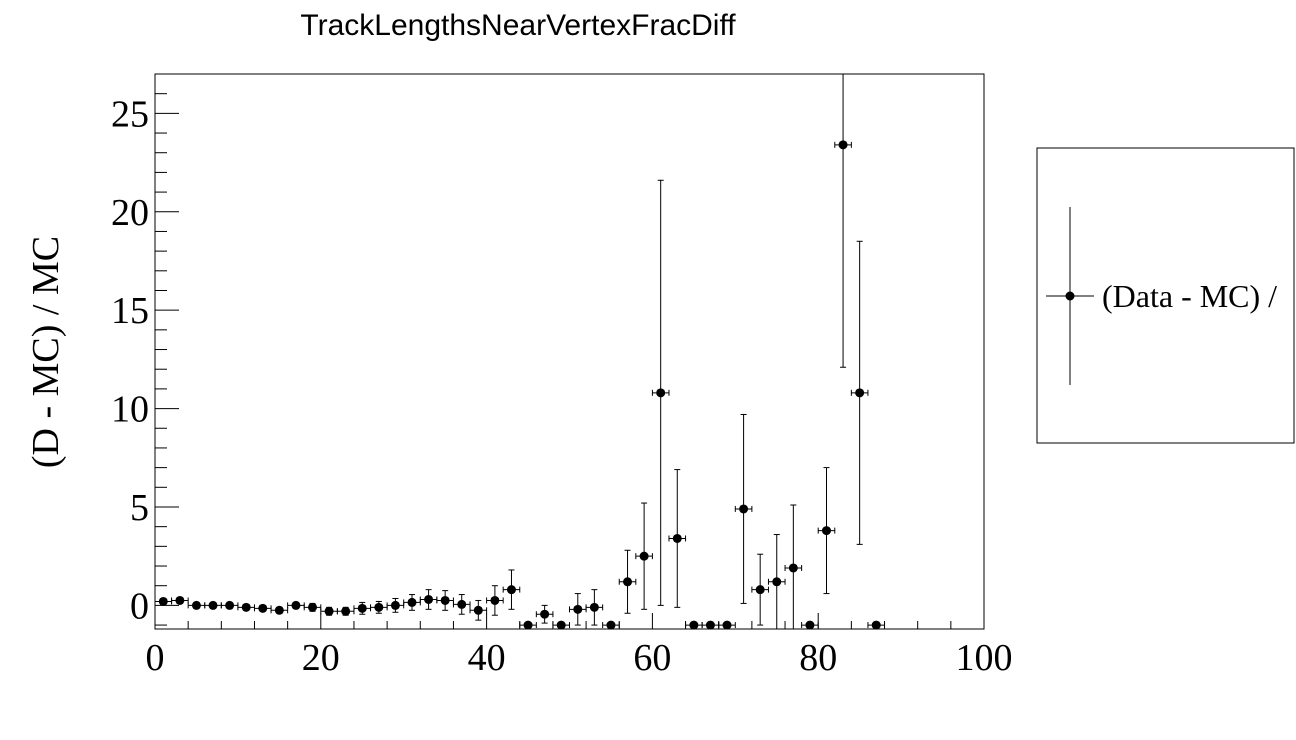  Describe the element at coordinates (518, 25) in the screenshot. I see `chart-title: TrackLengthsNearVertexFracDiff` at that location.